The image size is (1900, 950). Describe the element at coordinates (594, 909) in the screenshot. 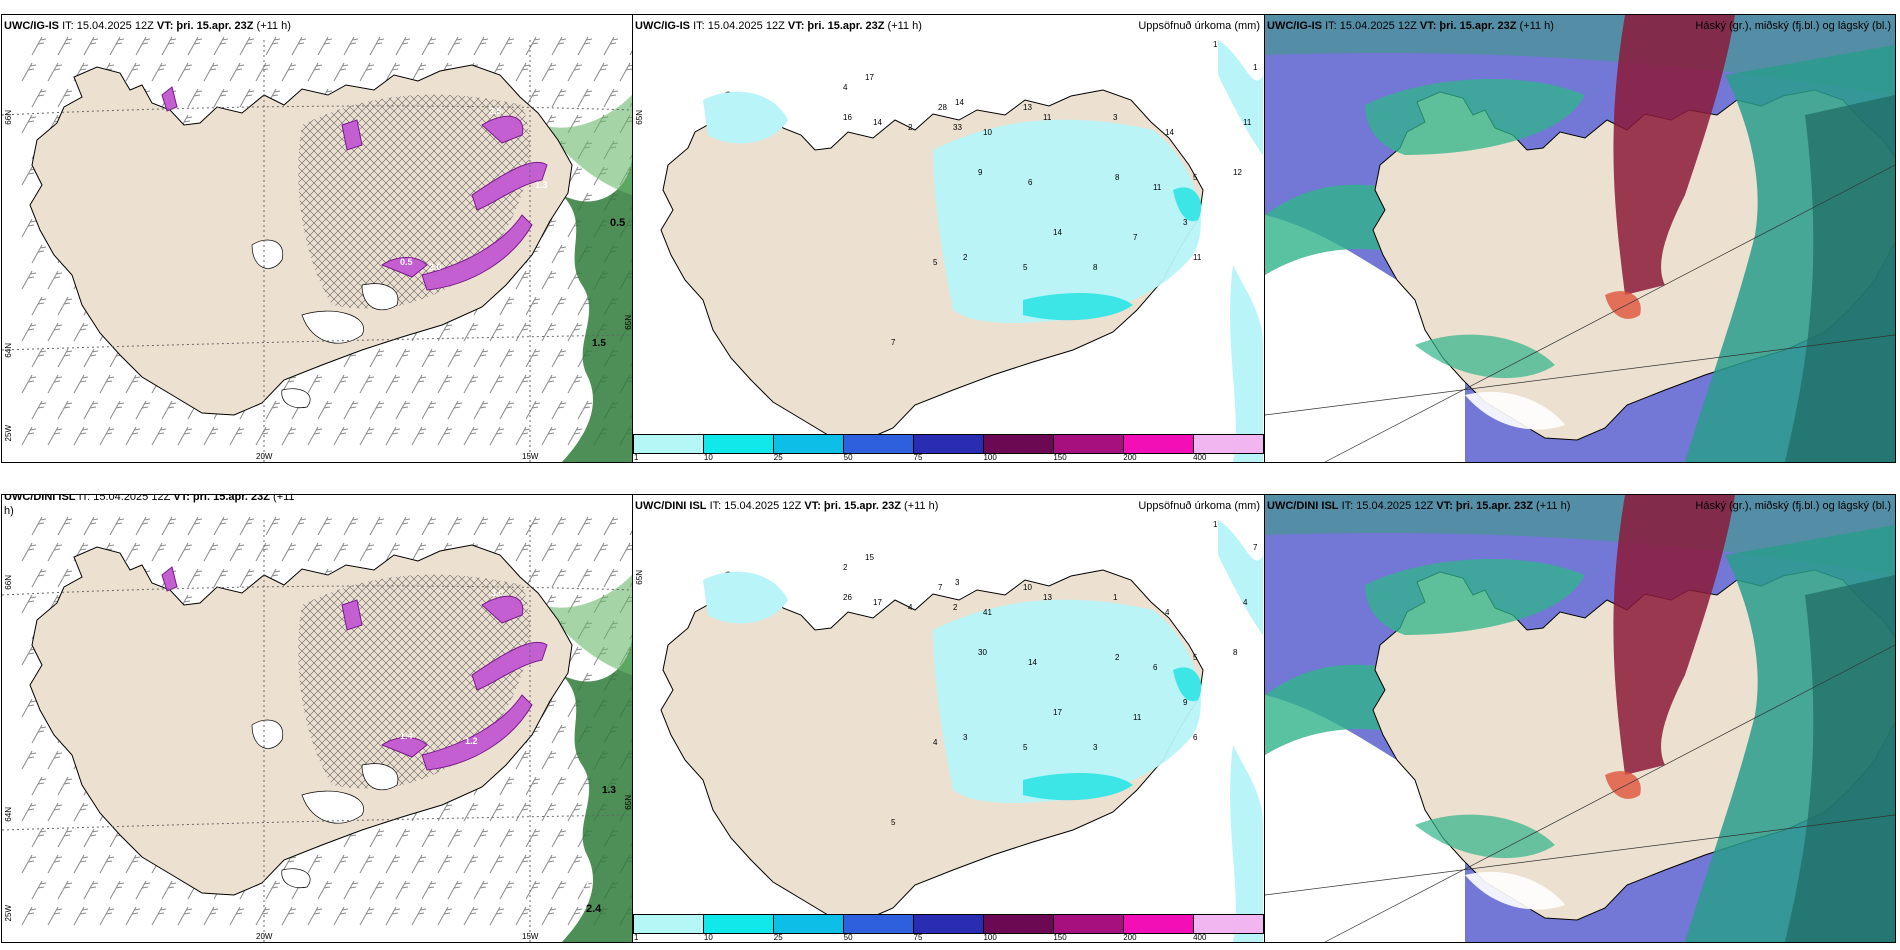

I see `map-value-label: 2.4` at that location.